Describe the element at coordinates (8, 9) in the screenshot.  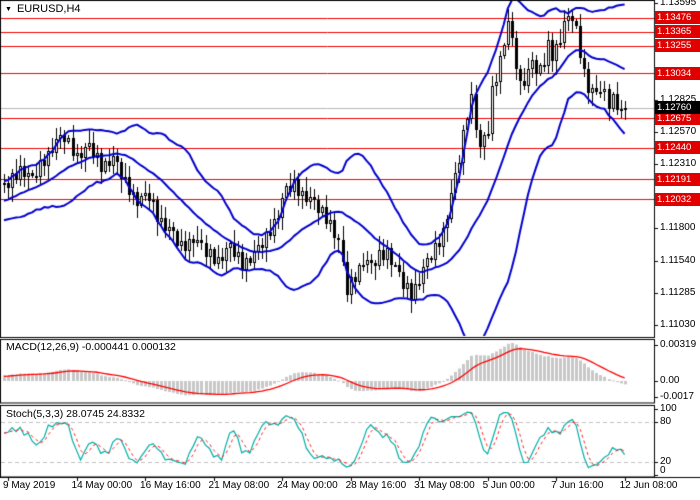
I see `triangle-down-icon: ▼` at that location.